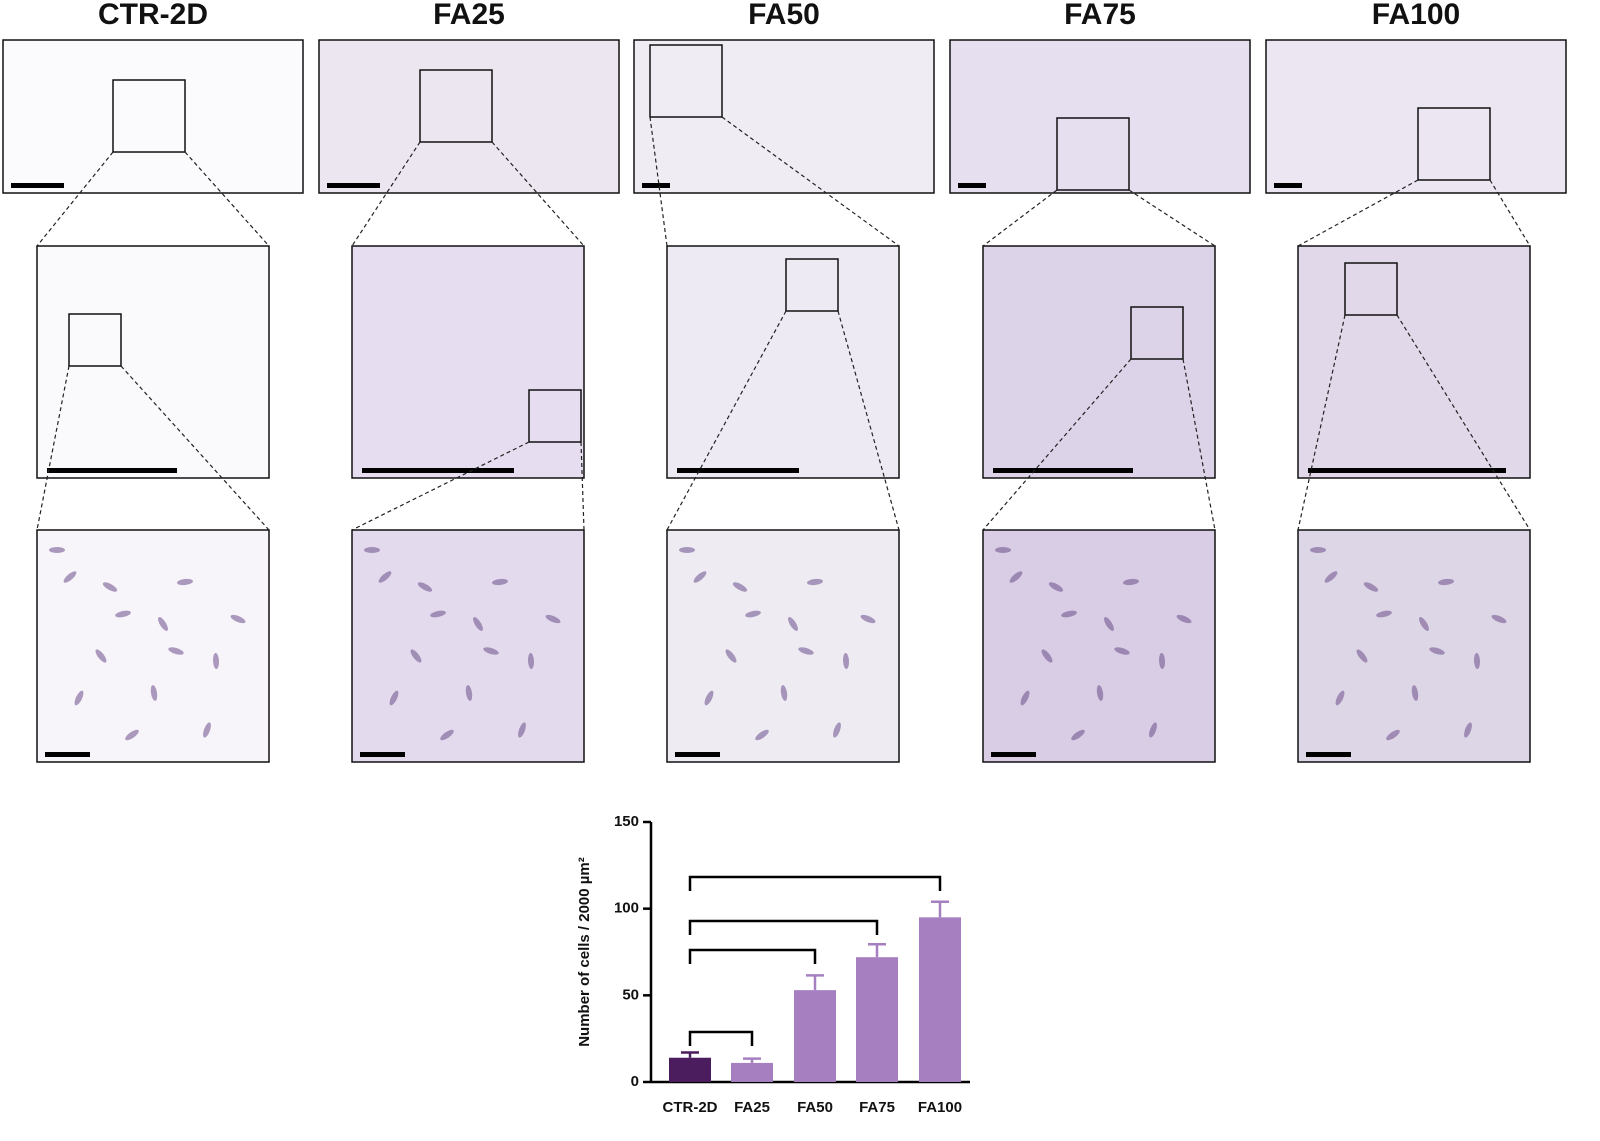 This screenshot has width=1600, height=1141. I want to click on column-title: CTR-2D, so click(153, 15).